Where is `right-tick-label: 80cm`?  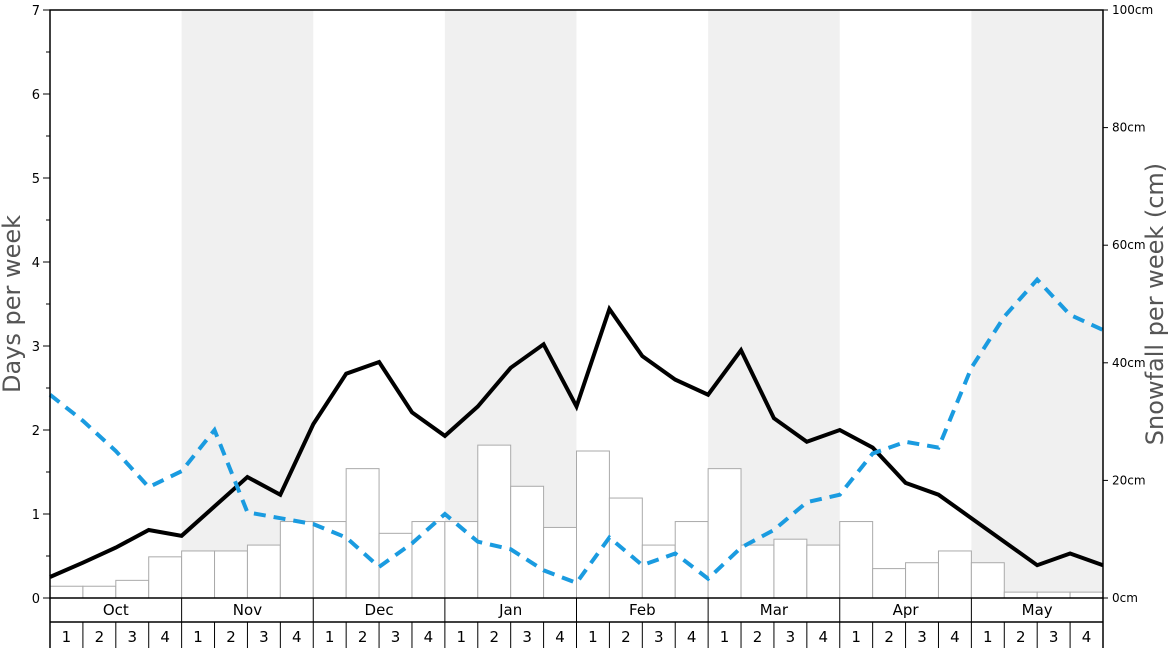
right-tick-label: 80cm is located at coordinates (1129, 128).